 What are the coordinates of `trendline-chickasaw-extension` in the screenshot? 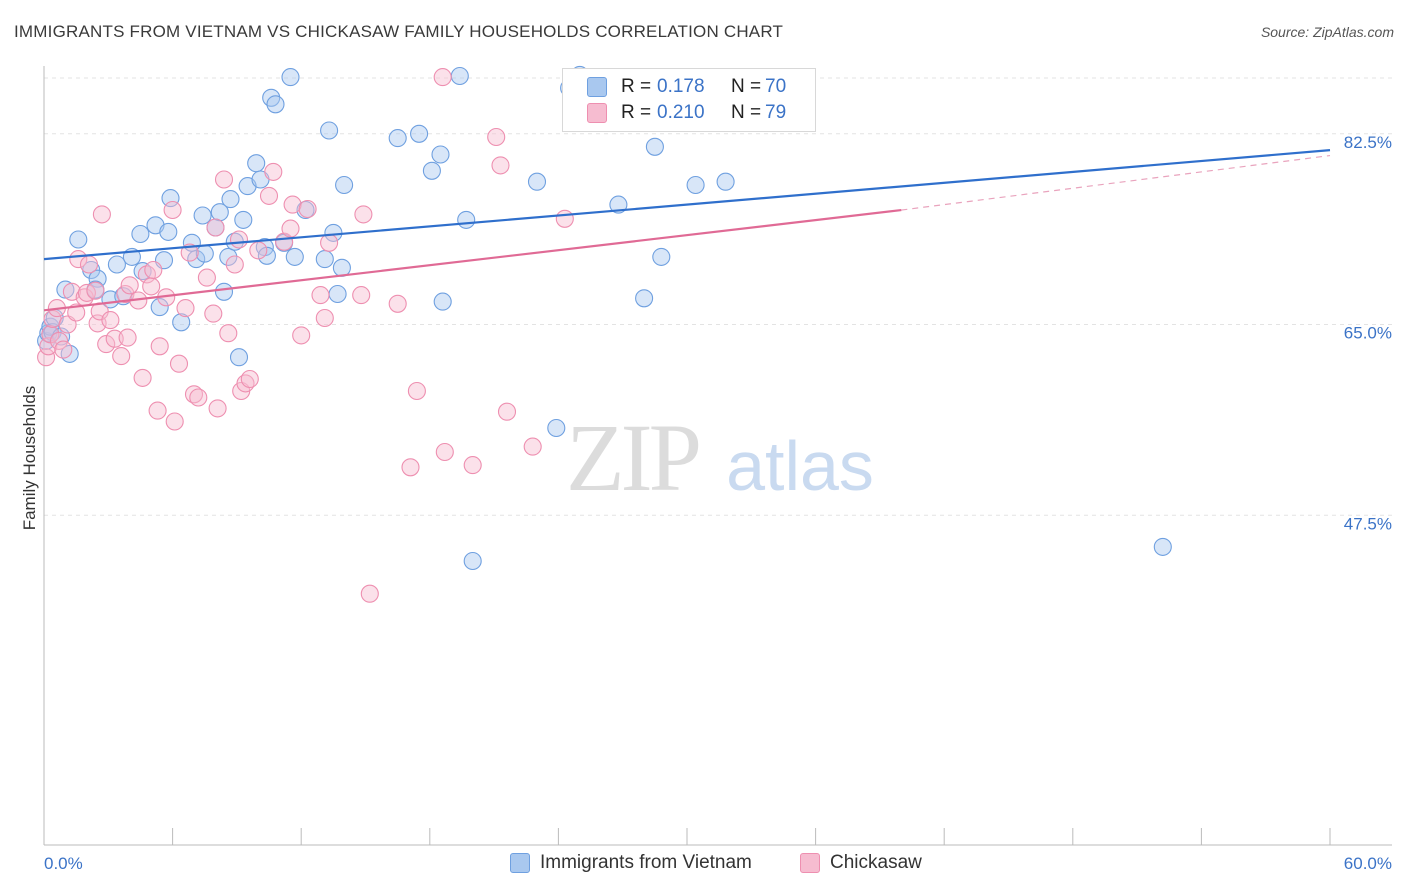 It's located at (1116, 182).